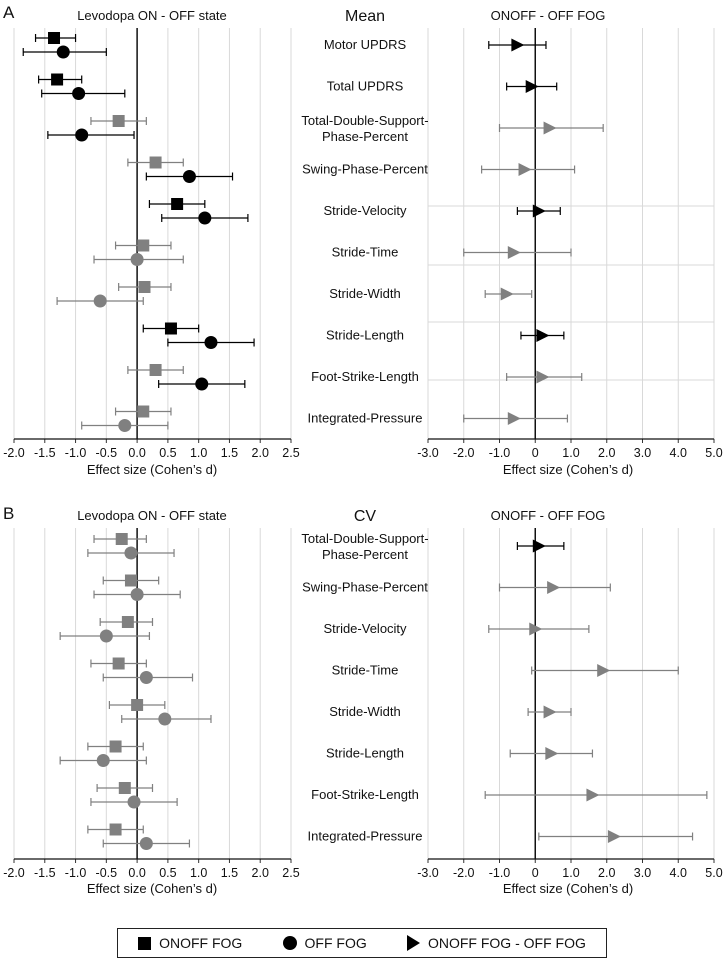 The width and height of the screenshot is (727, 963). I want to click on legend-label-onoff-fog: ONOFF FOG, so click(201, 943).